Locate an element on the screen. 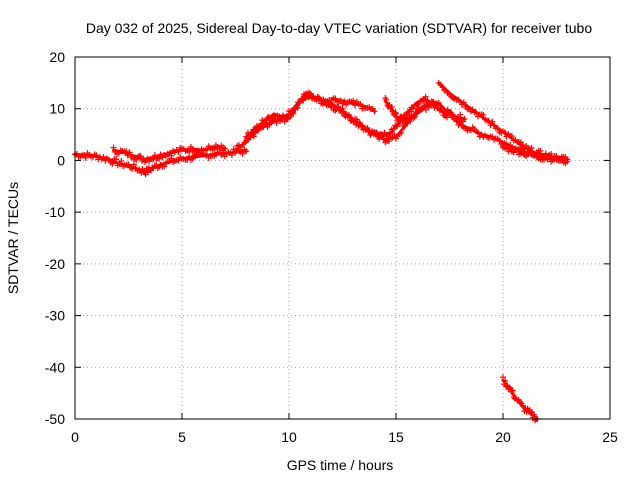 The height and width of the screenshot is (480, 640). x-axis-label: GPS time / hours is located at coordinates (340, 465).